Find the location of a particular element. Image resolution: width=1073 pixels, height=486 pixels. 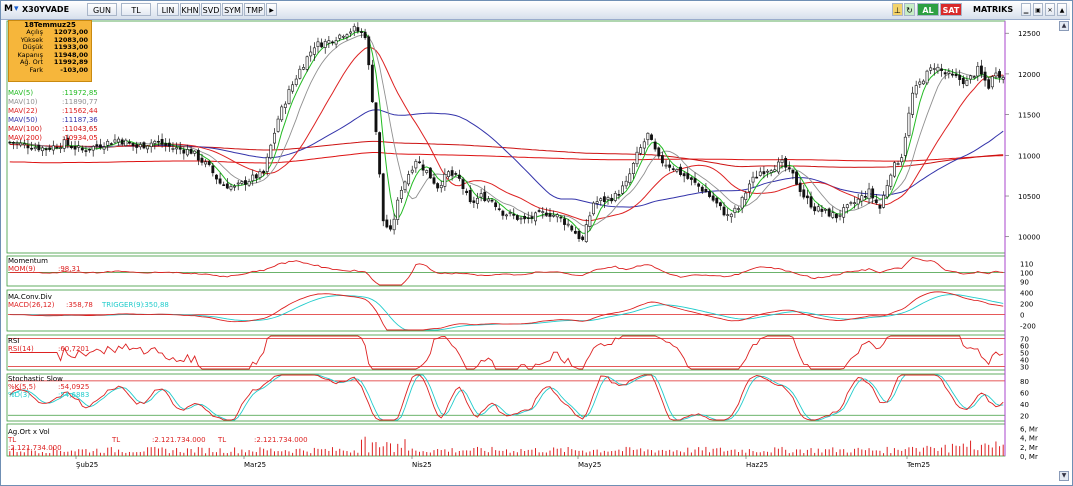

period-button: GUN is located at coordinates (102, 9).